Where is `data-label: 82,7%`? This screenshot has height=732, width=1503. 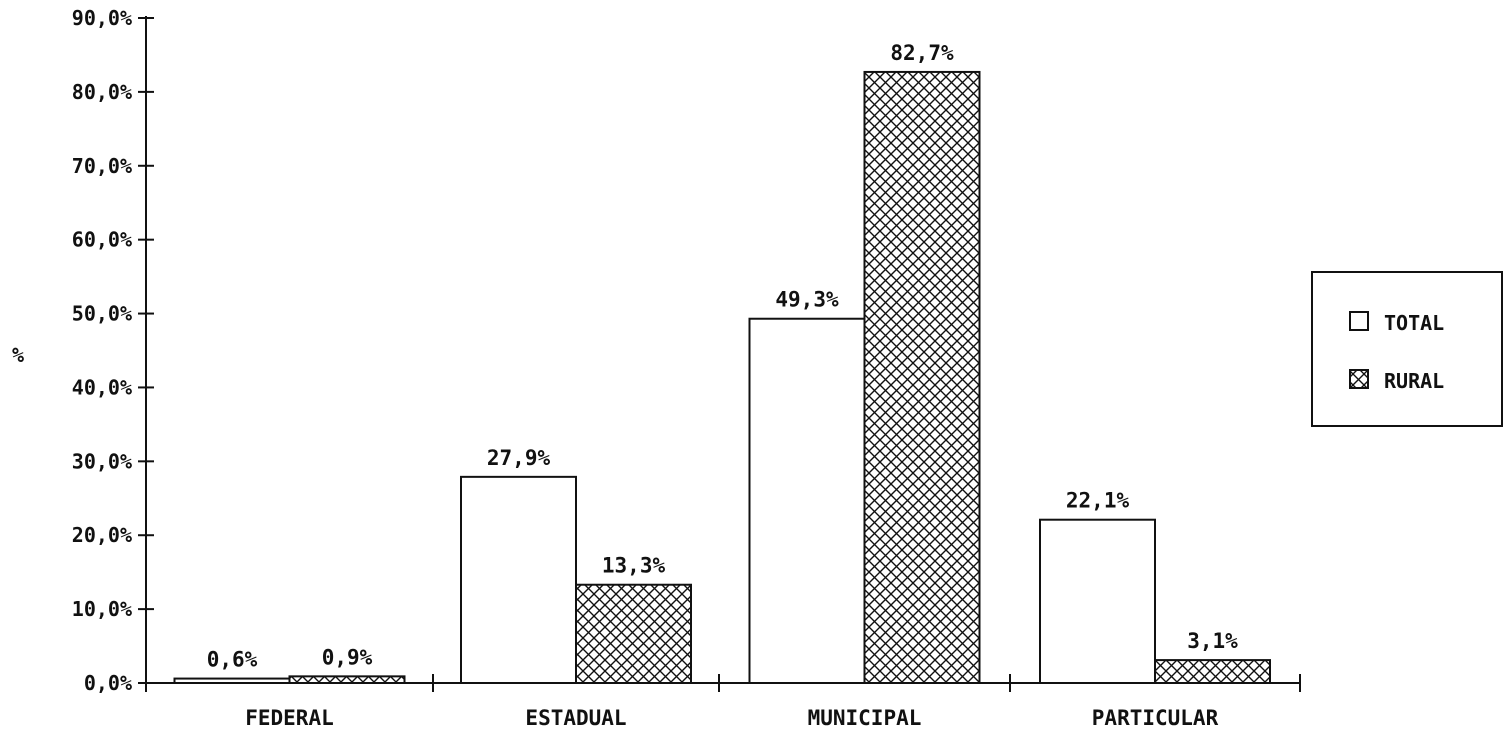 data-label: 82,7% is located at coordinates (922, 53).